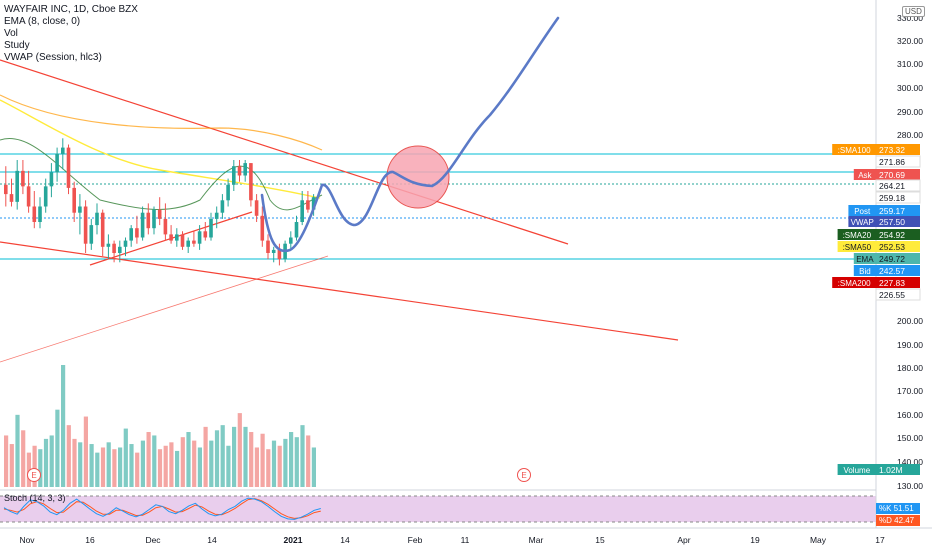 The width and height of the screenshot is (932, 555). I want to click on time-tick-label: Nov, so click(27, 540).